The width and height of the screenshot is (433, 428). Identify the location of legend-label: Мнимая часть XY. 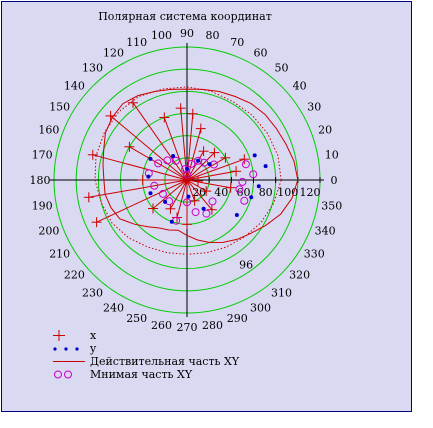
(141, 374).